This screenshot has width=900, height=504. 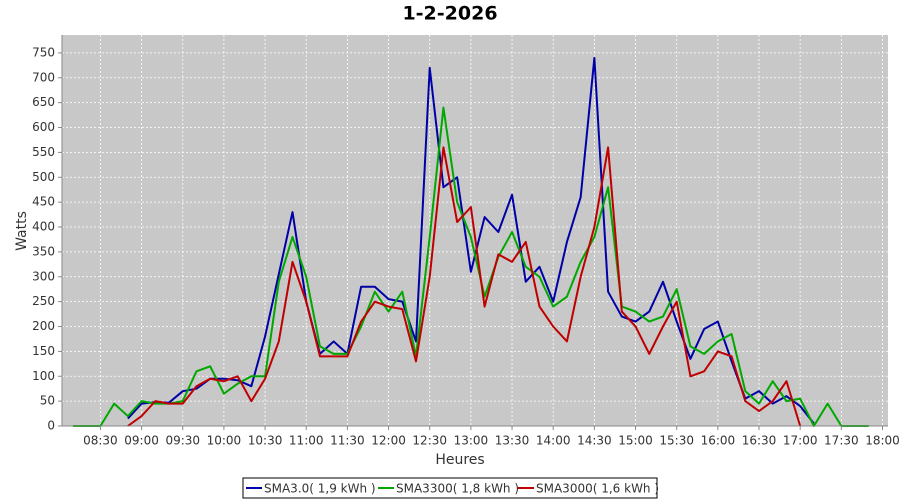 What do you see at coordinates (449, 14) in the screenshot?
I see `chart-title: 1-2-2026` at bounding box center [449, 14].